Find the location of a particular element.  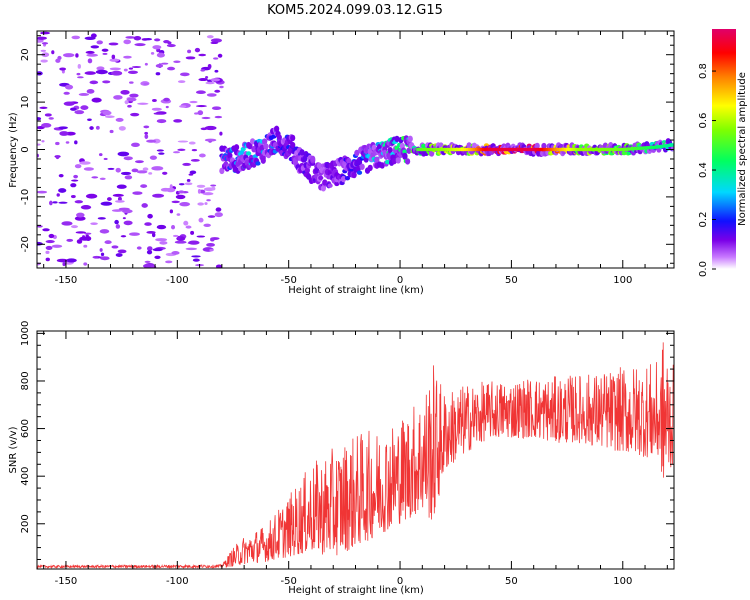

x-tick-label: 0 is located at coordinates (400, 581).